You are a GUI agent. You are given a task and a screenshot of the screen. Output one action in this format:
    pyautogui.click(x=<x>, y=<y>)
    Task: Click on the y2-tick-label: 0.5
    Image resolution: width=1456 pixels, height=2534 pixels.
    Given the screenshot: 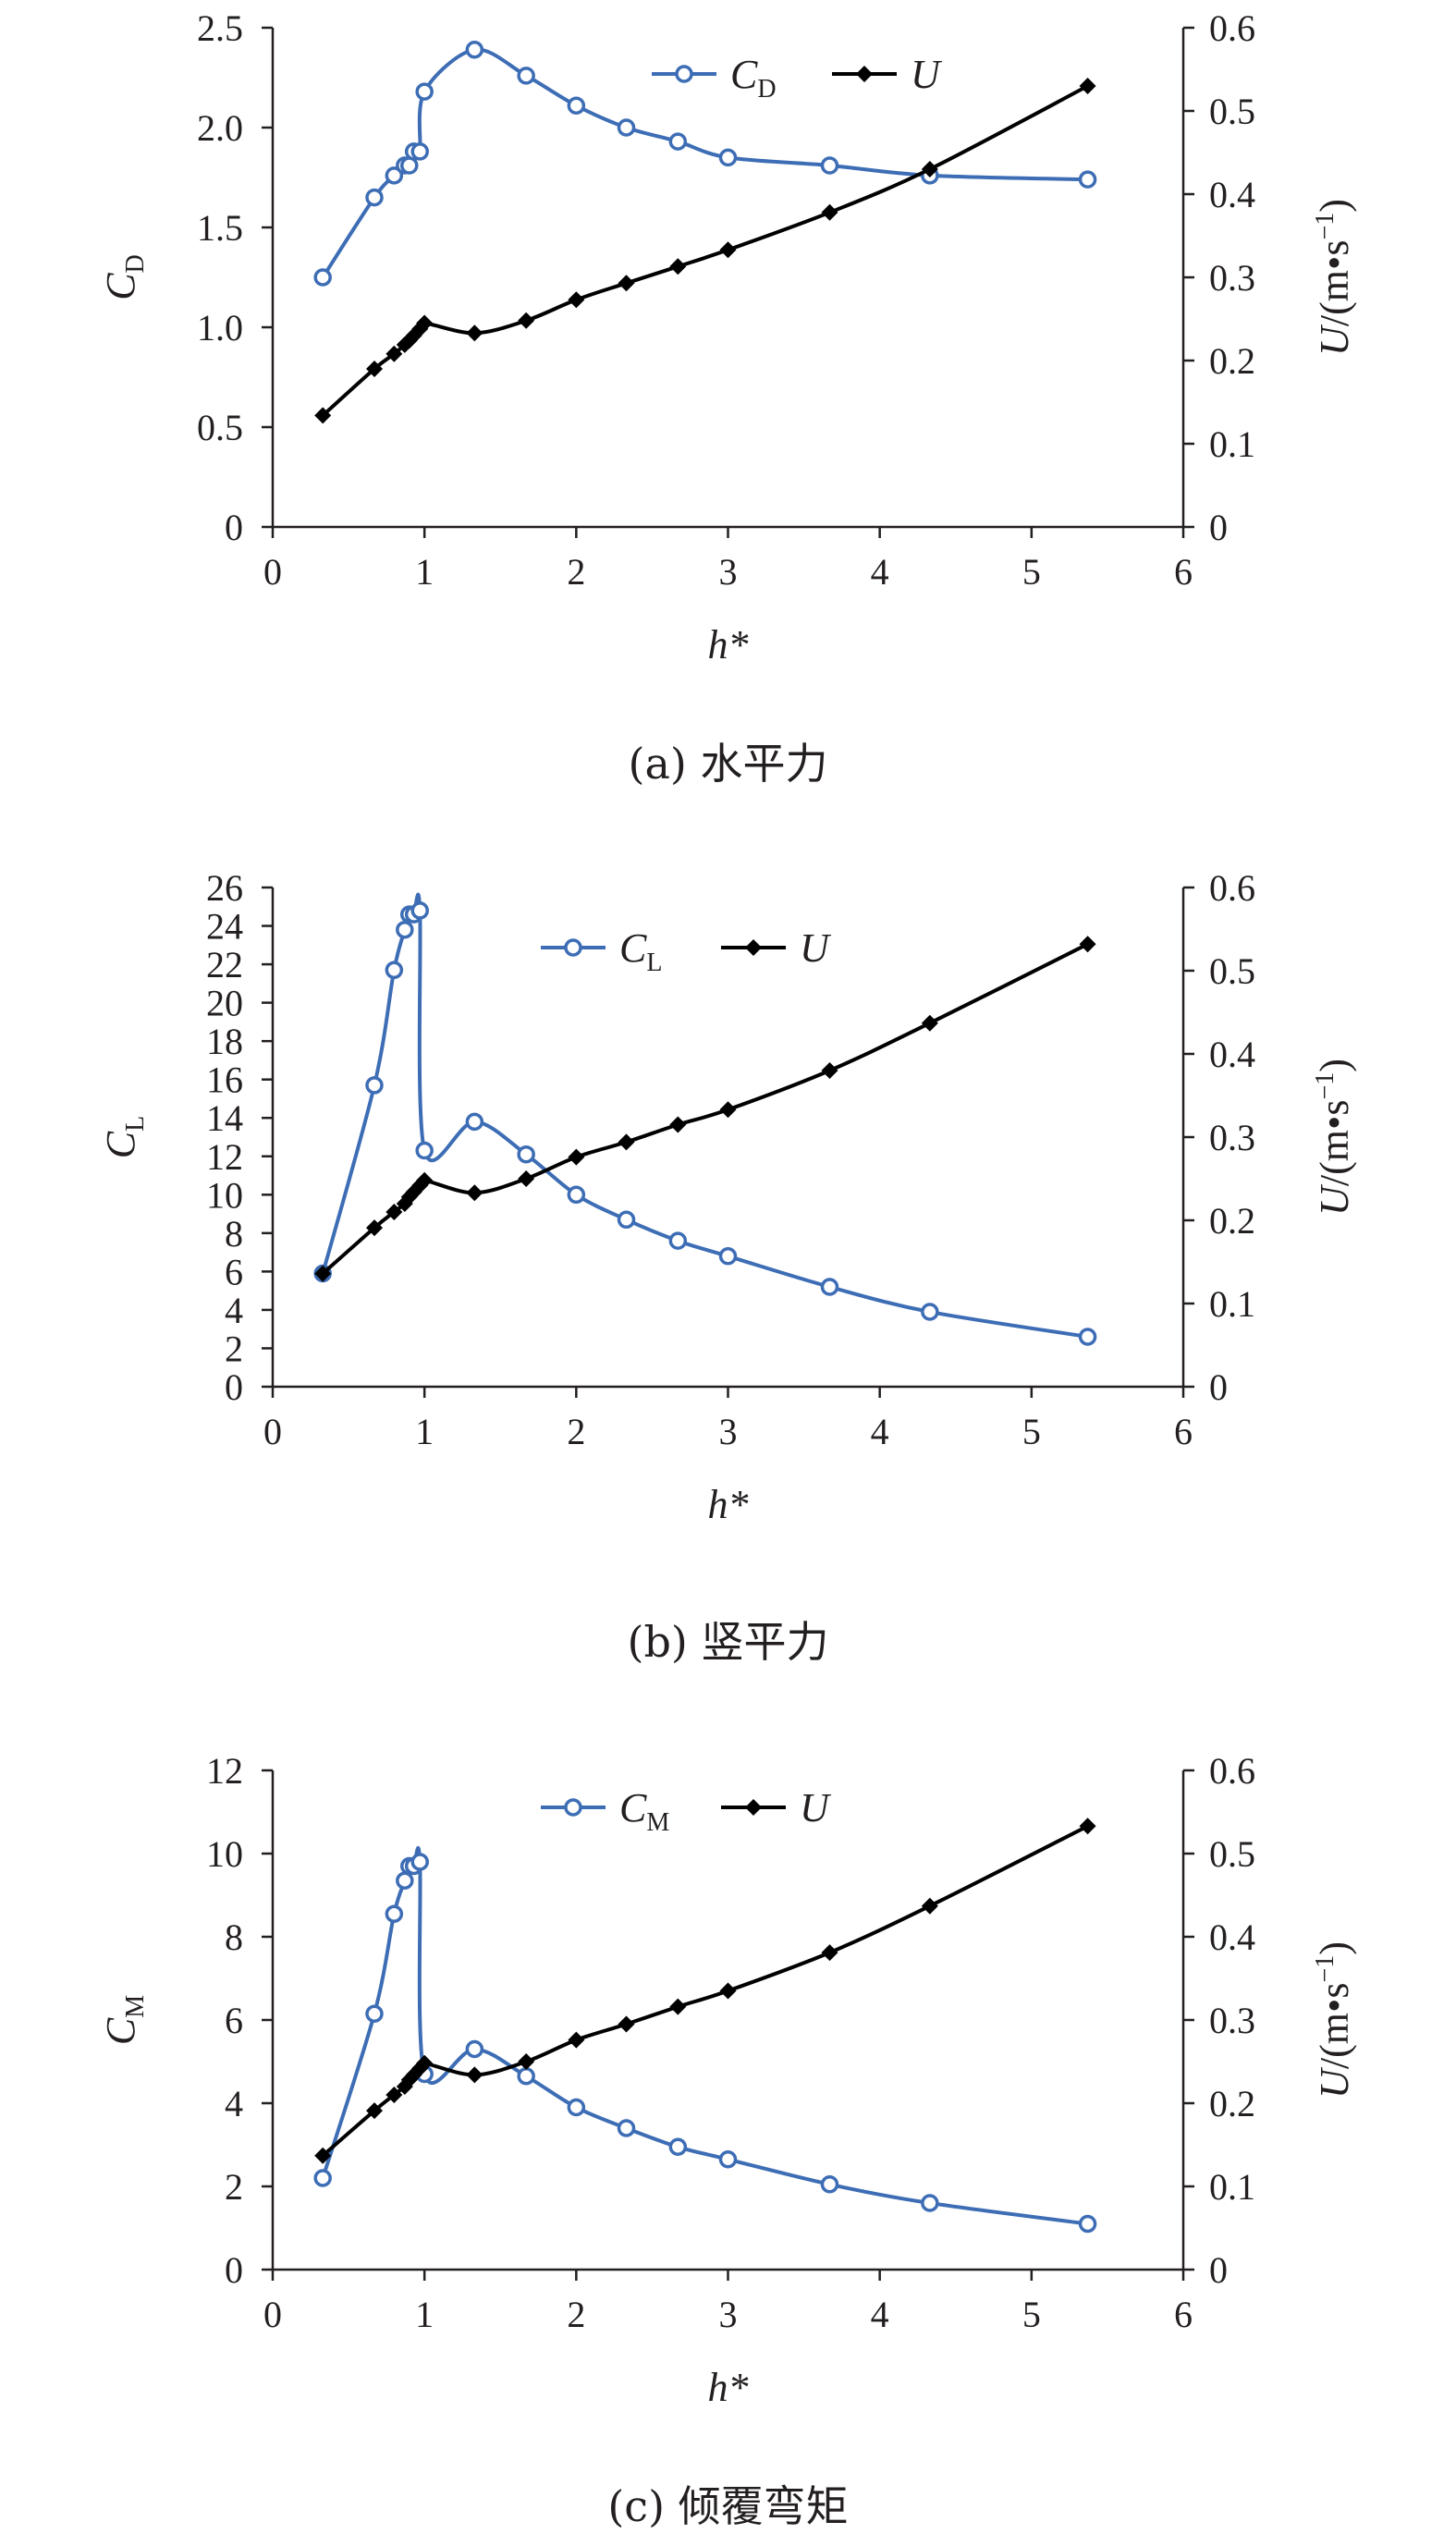 What is the action you would take?
    pyautogui.click(x=1232, y=1854)
    